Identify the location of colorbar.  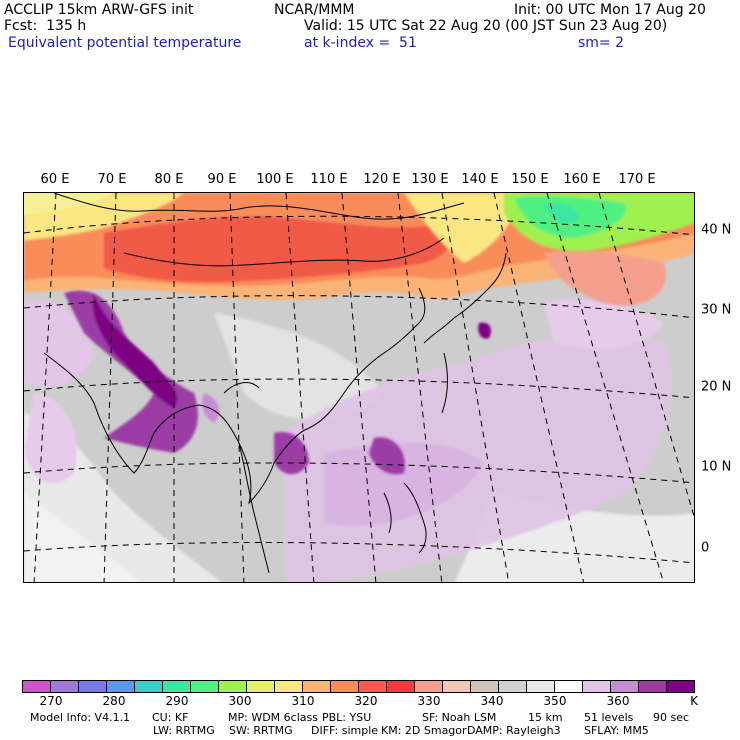
(359, 687).